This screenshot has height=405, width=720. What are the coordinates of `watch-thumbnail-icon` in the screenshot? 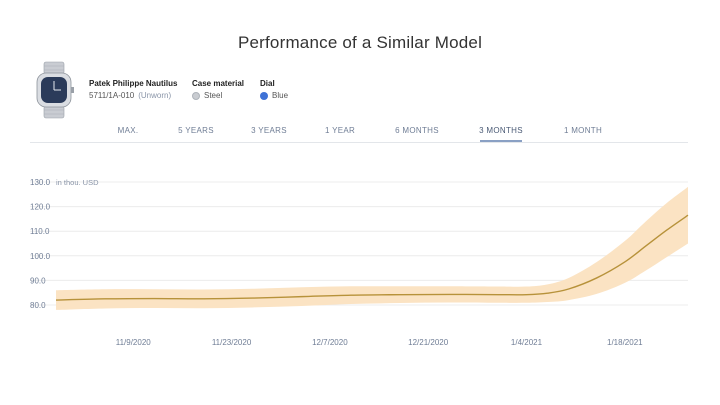 It's located at (55, 90).